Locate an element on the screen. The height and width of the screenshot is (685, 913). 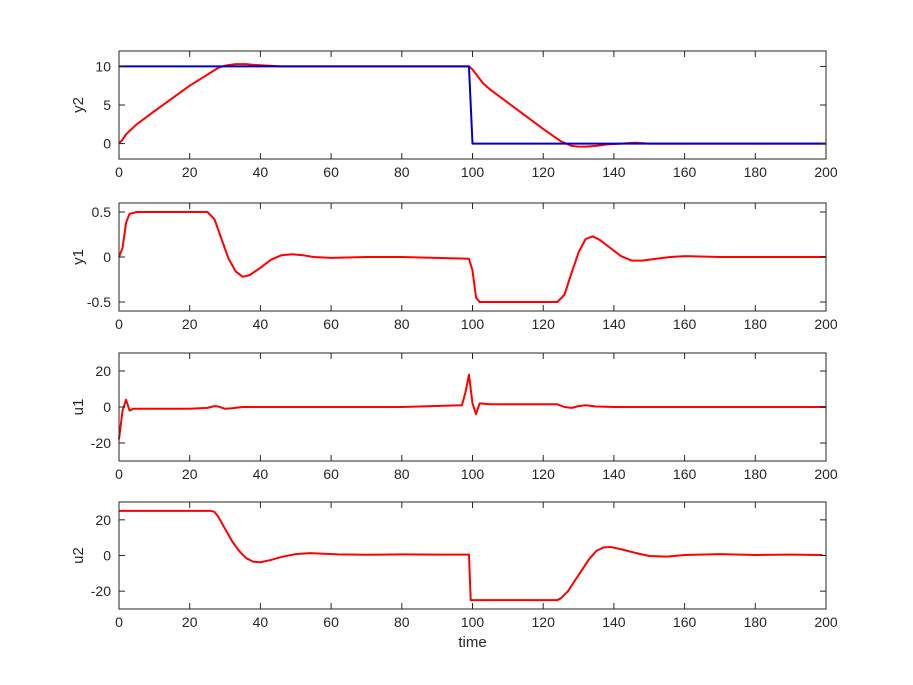
y-tick-label: 10 is located at coordinates (103, 66).